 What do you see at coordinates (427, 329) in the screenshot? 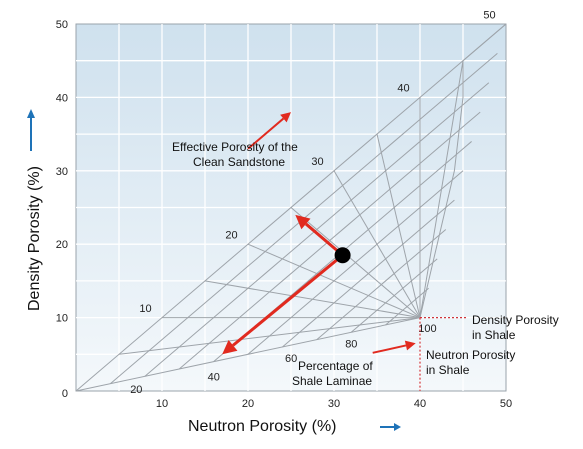
I see `laminae-label: 100` at bounding box center [427, 329].